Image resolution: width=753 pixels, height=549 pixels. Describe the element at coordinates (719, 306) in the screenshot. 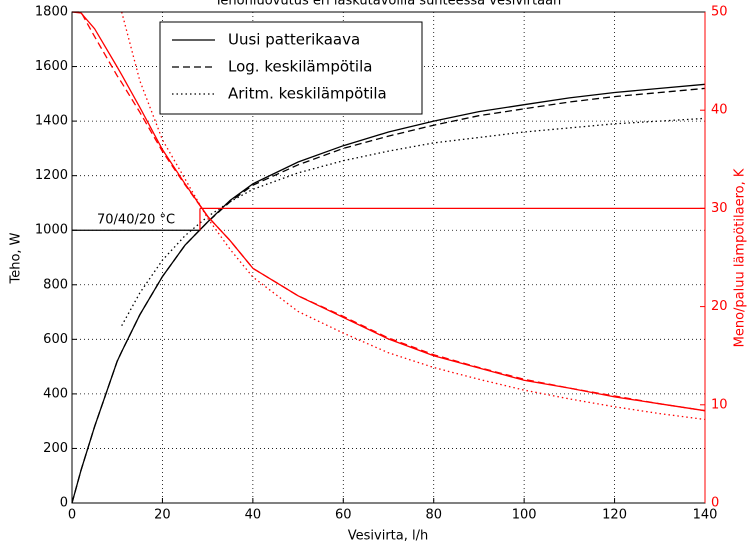

I see `y2-tick-label: 20` at that location.